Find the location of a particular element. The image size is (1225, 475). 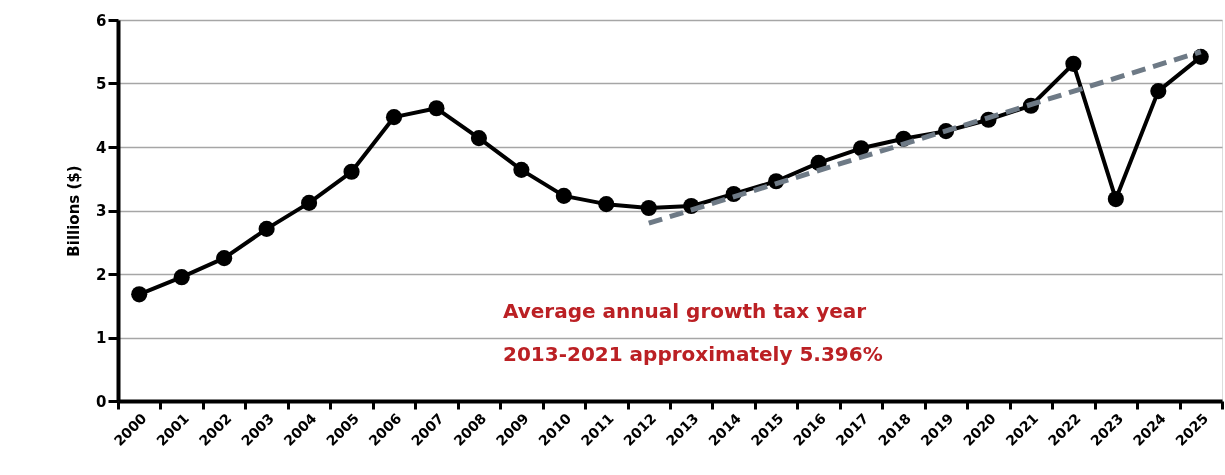

y-tick-label: 4 is located at coordinates (101, 147).